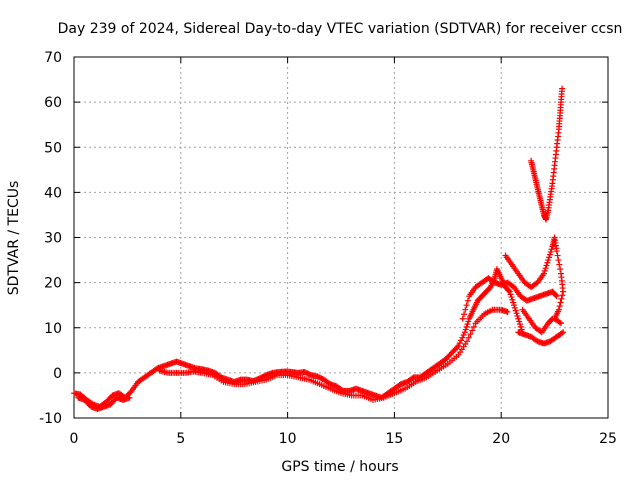  What do you see at coordinates (501, 439) in the screenshot?
I see `x-tick-label: 20` at bounding box center [501, 439].